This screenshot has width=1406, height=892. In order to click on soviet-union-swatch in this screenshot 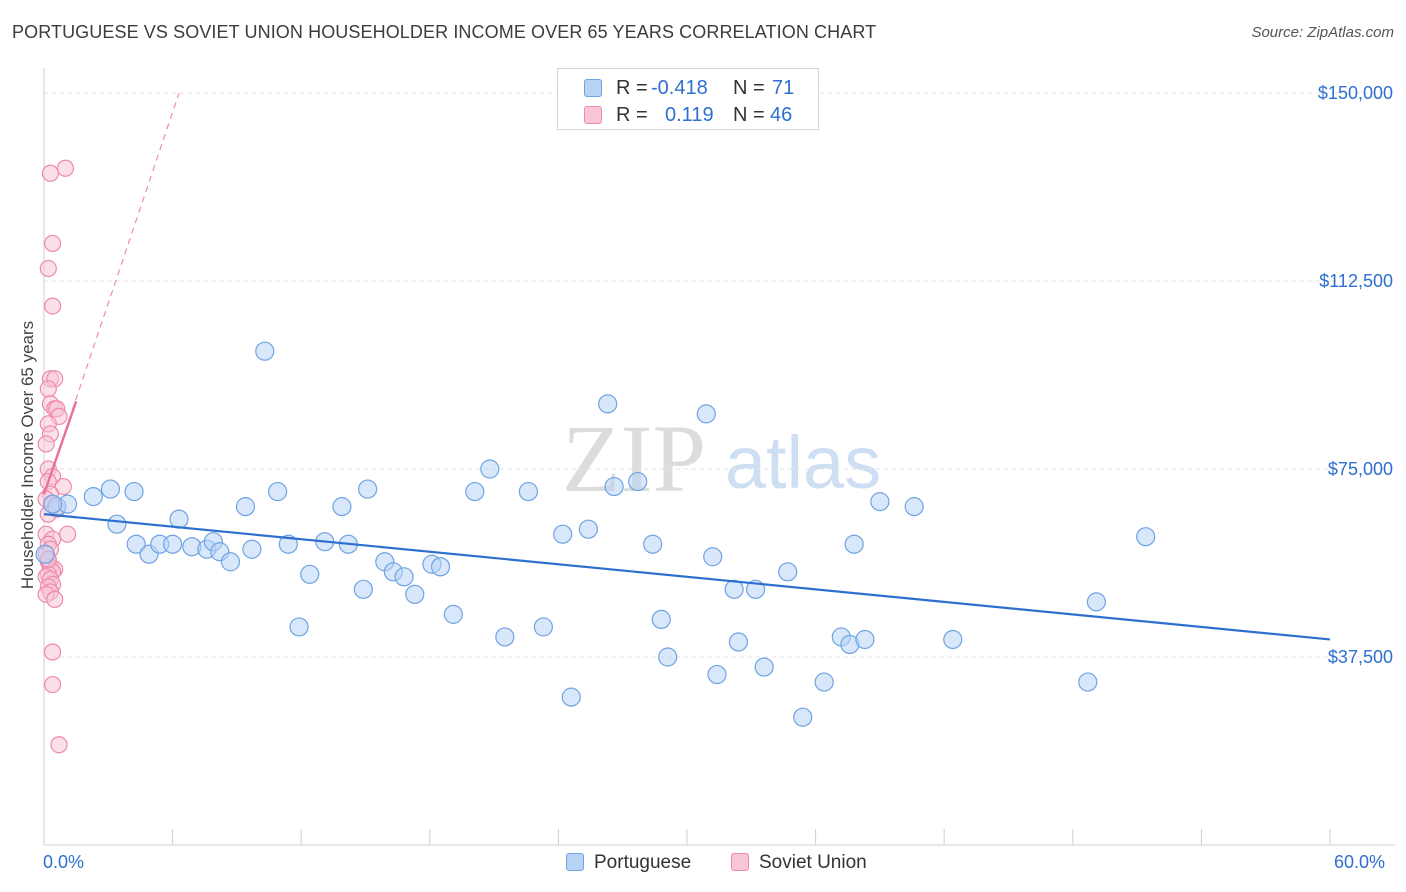, I will do `click(593, 115)`.